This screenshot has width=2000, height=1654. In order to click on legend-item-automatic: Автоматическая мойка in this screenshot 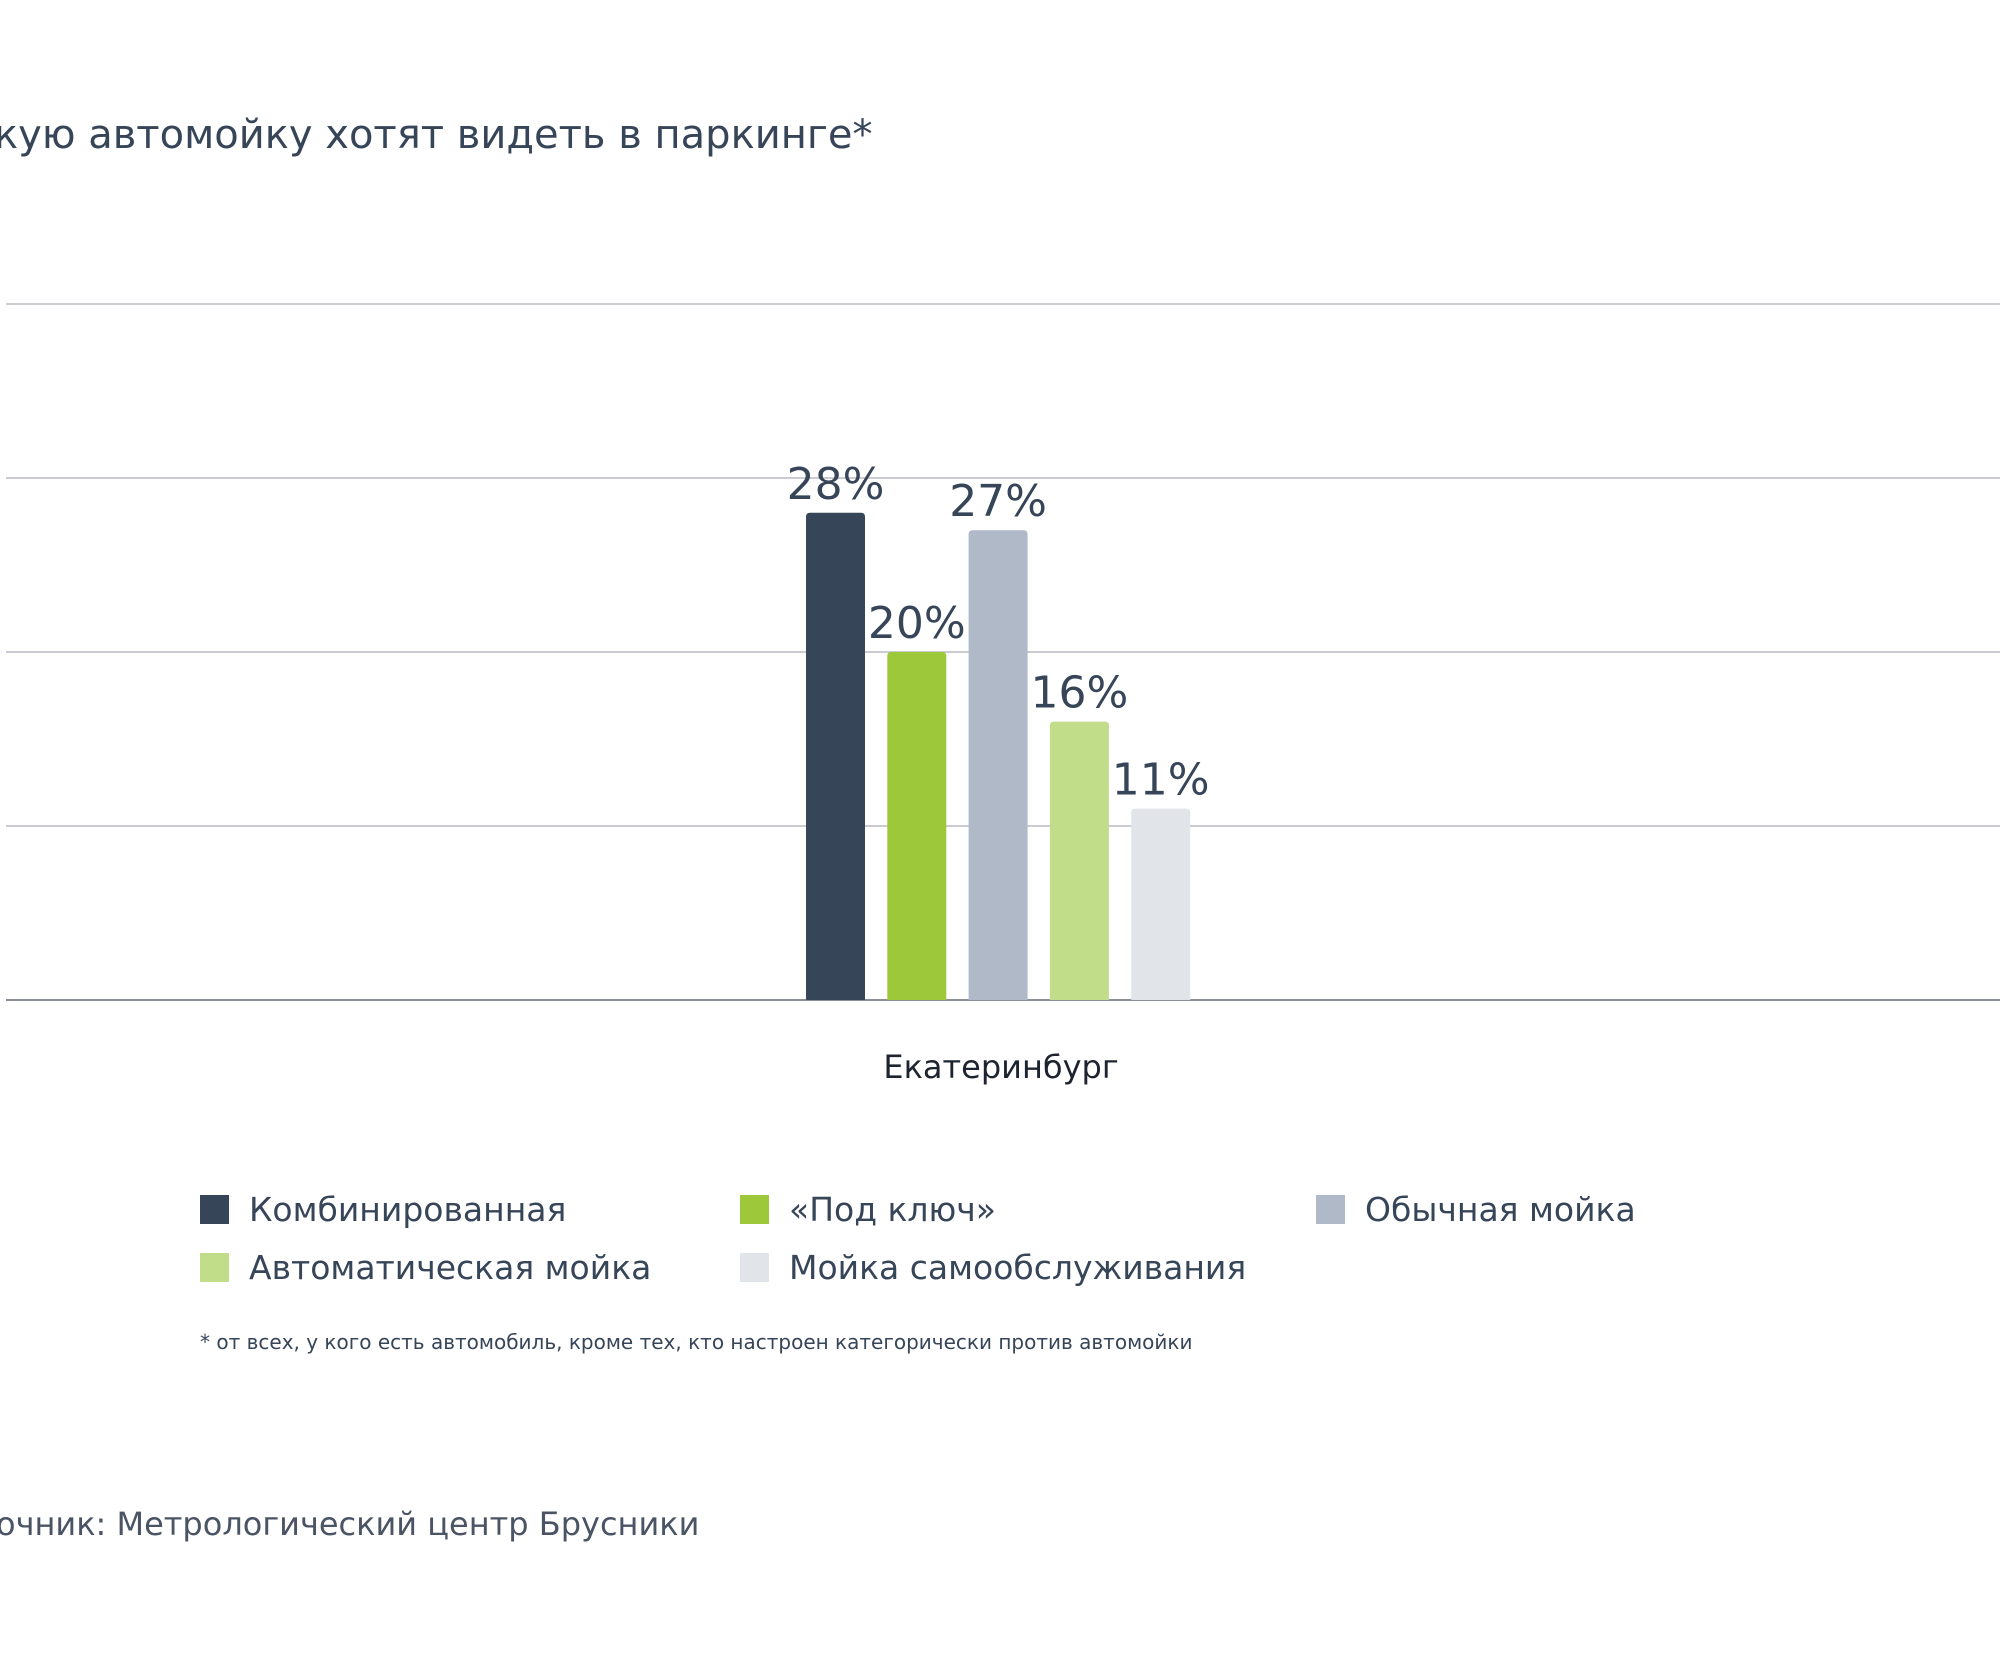, I will do `click(425, 1267)`.